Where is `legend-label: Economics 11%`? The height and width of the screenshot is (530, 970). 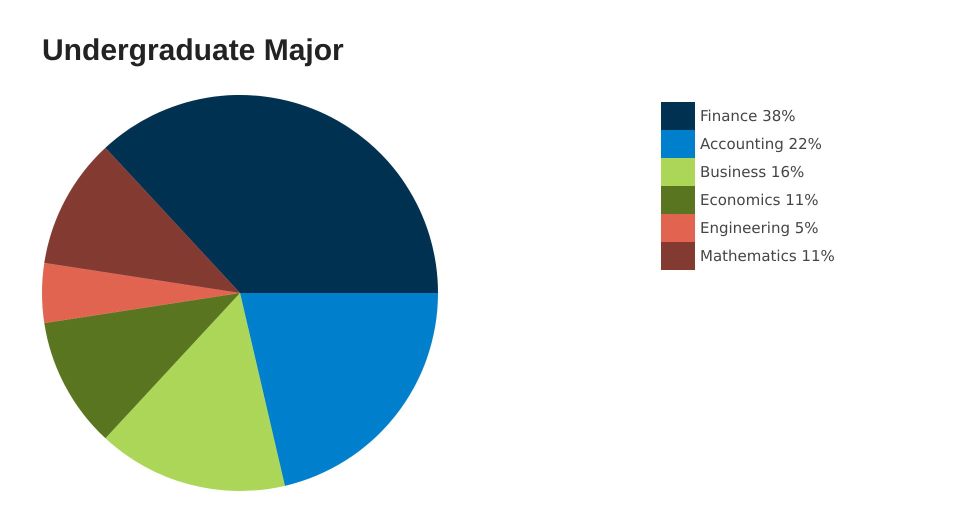
legend-label: Economics 11% is located at coordinates (759, 200).